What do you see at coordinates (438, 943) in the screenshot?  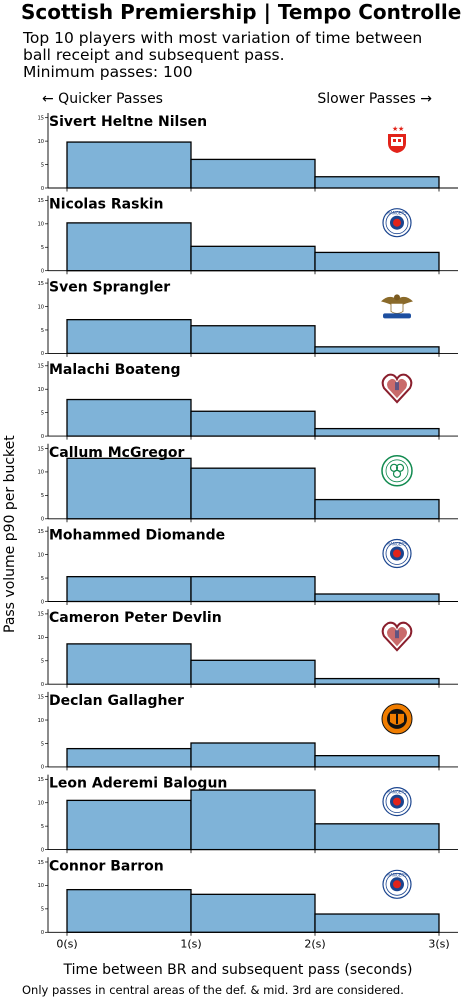 I see `x-tick-label: 3(s)` at bounding box center [438, 943].